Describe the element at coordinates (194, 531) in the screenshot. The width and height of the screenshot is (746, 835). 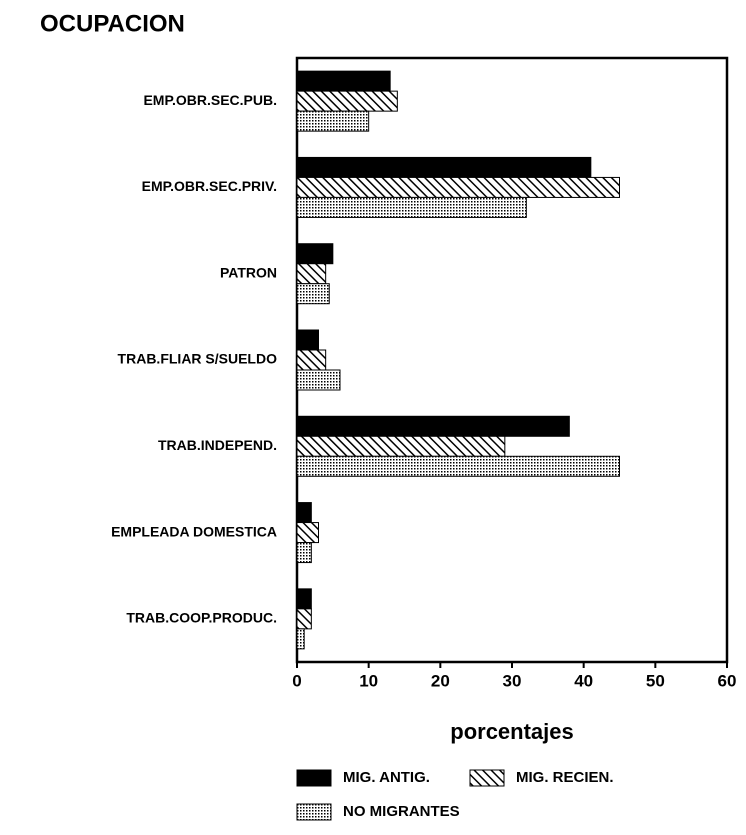
I see `y-tick-label: EMPLEADA DOMESTICA` at that location.